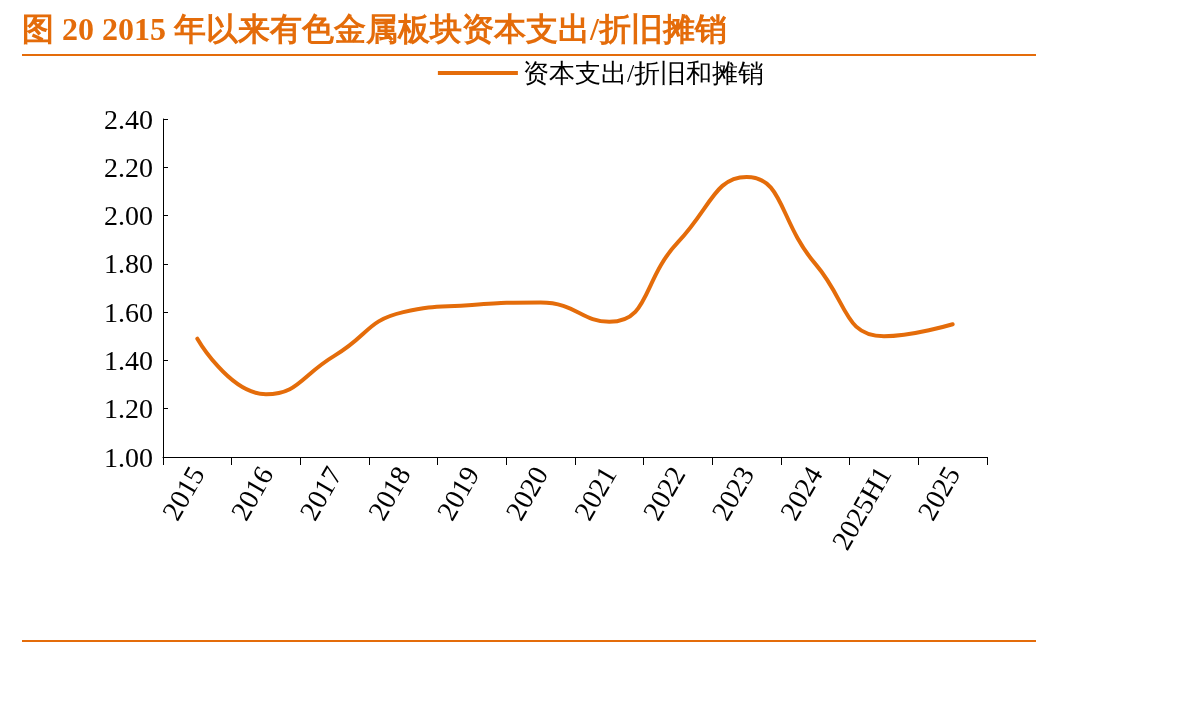  What do you see at coordinates (128, 167) in the screenshot?
I see `y-tick-label: 2.20` at bounding box center [128, 167].